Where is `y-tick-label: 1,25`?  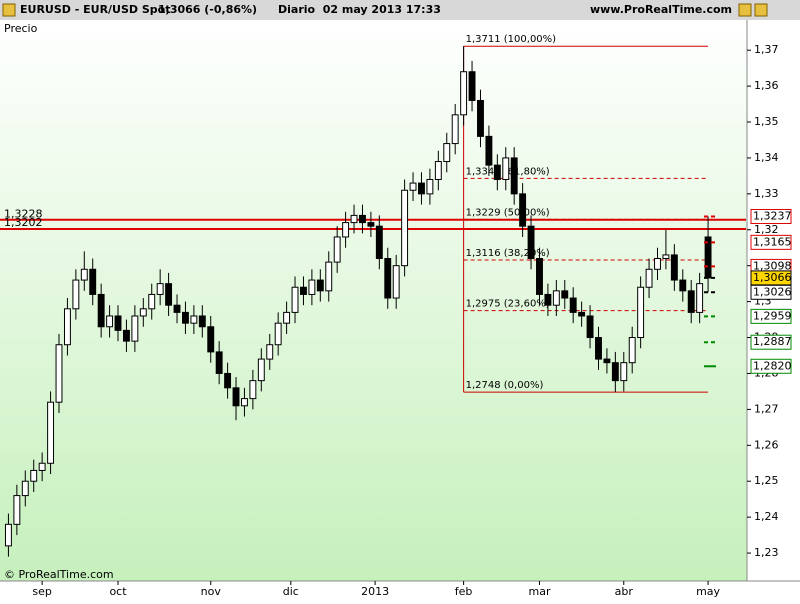
y-tick-label: 1,25 is located at coordinates (766, 480).